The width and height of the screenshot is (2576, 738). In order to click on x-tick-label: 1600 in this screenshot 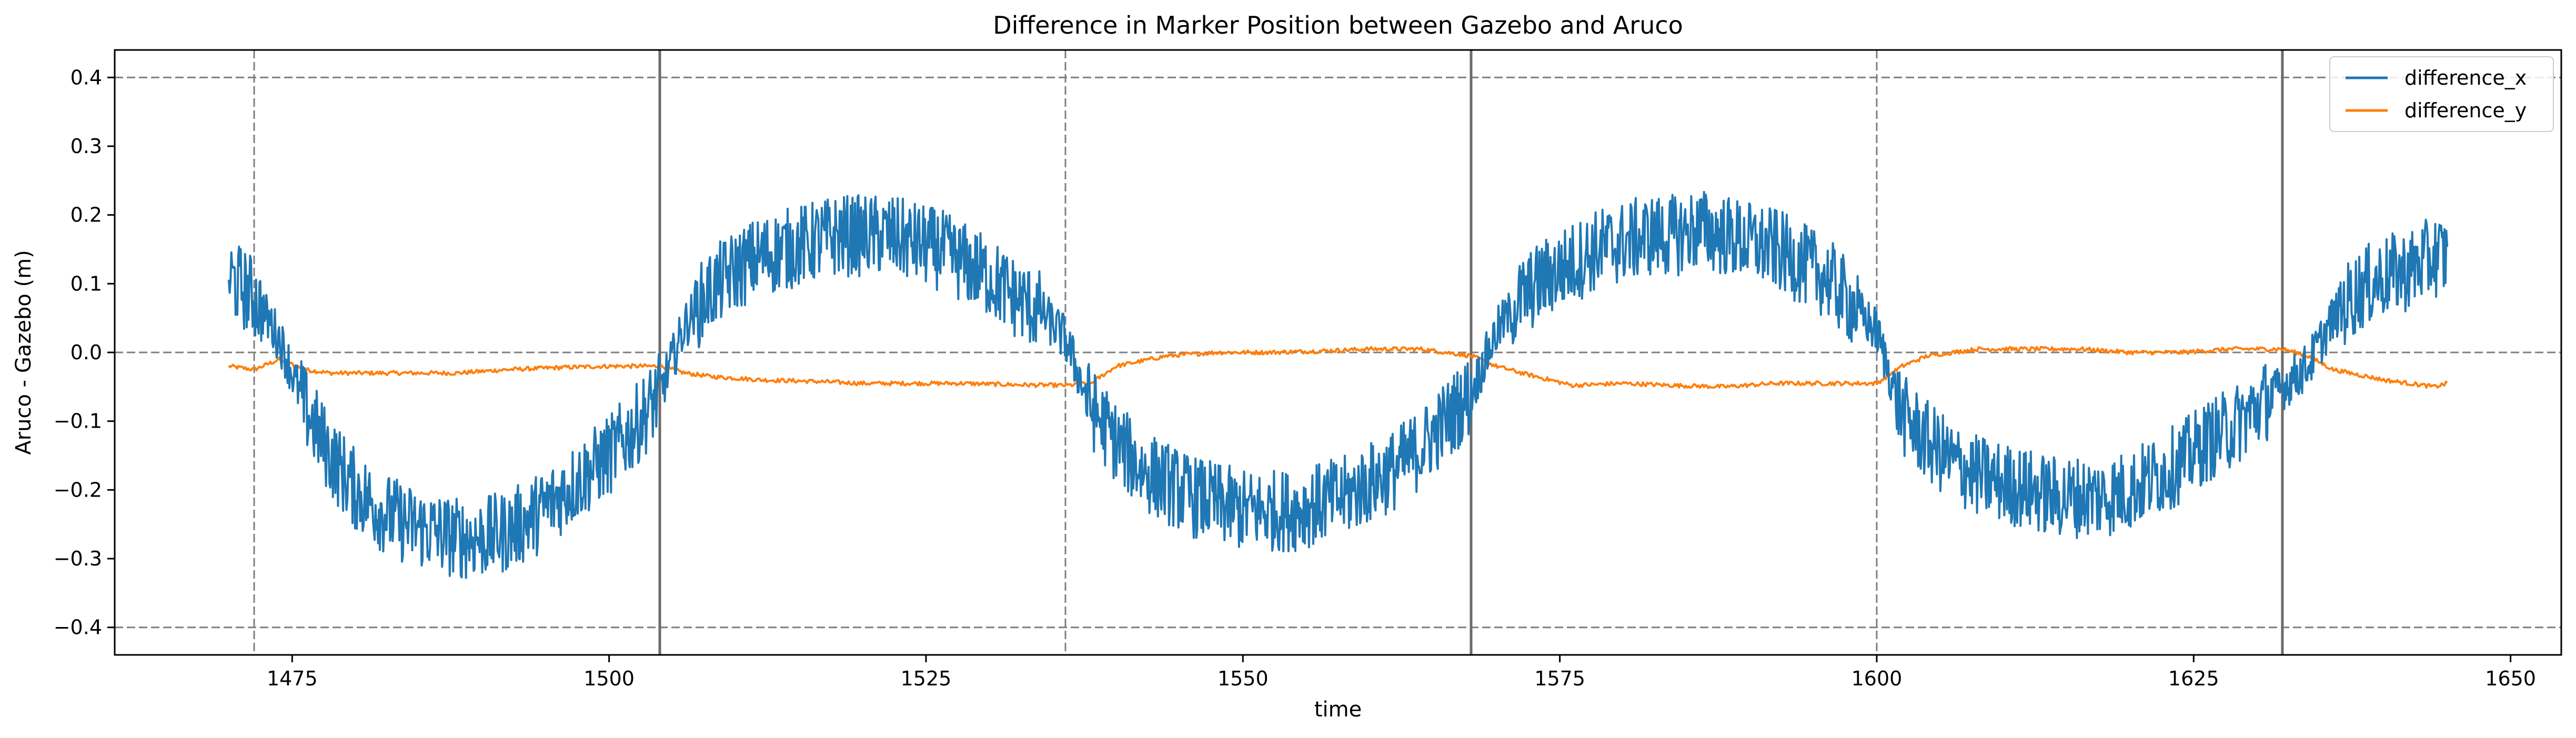, I will do `click(1878, 678)`.